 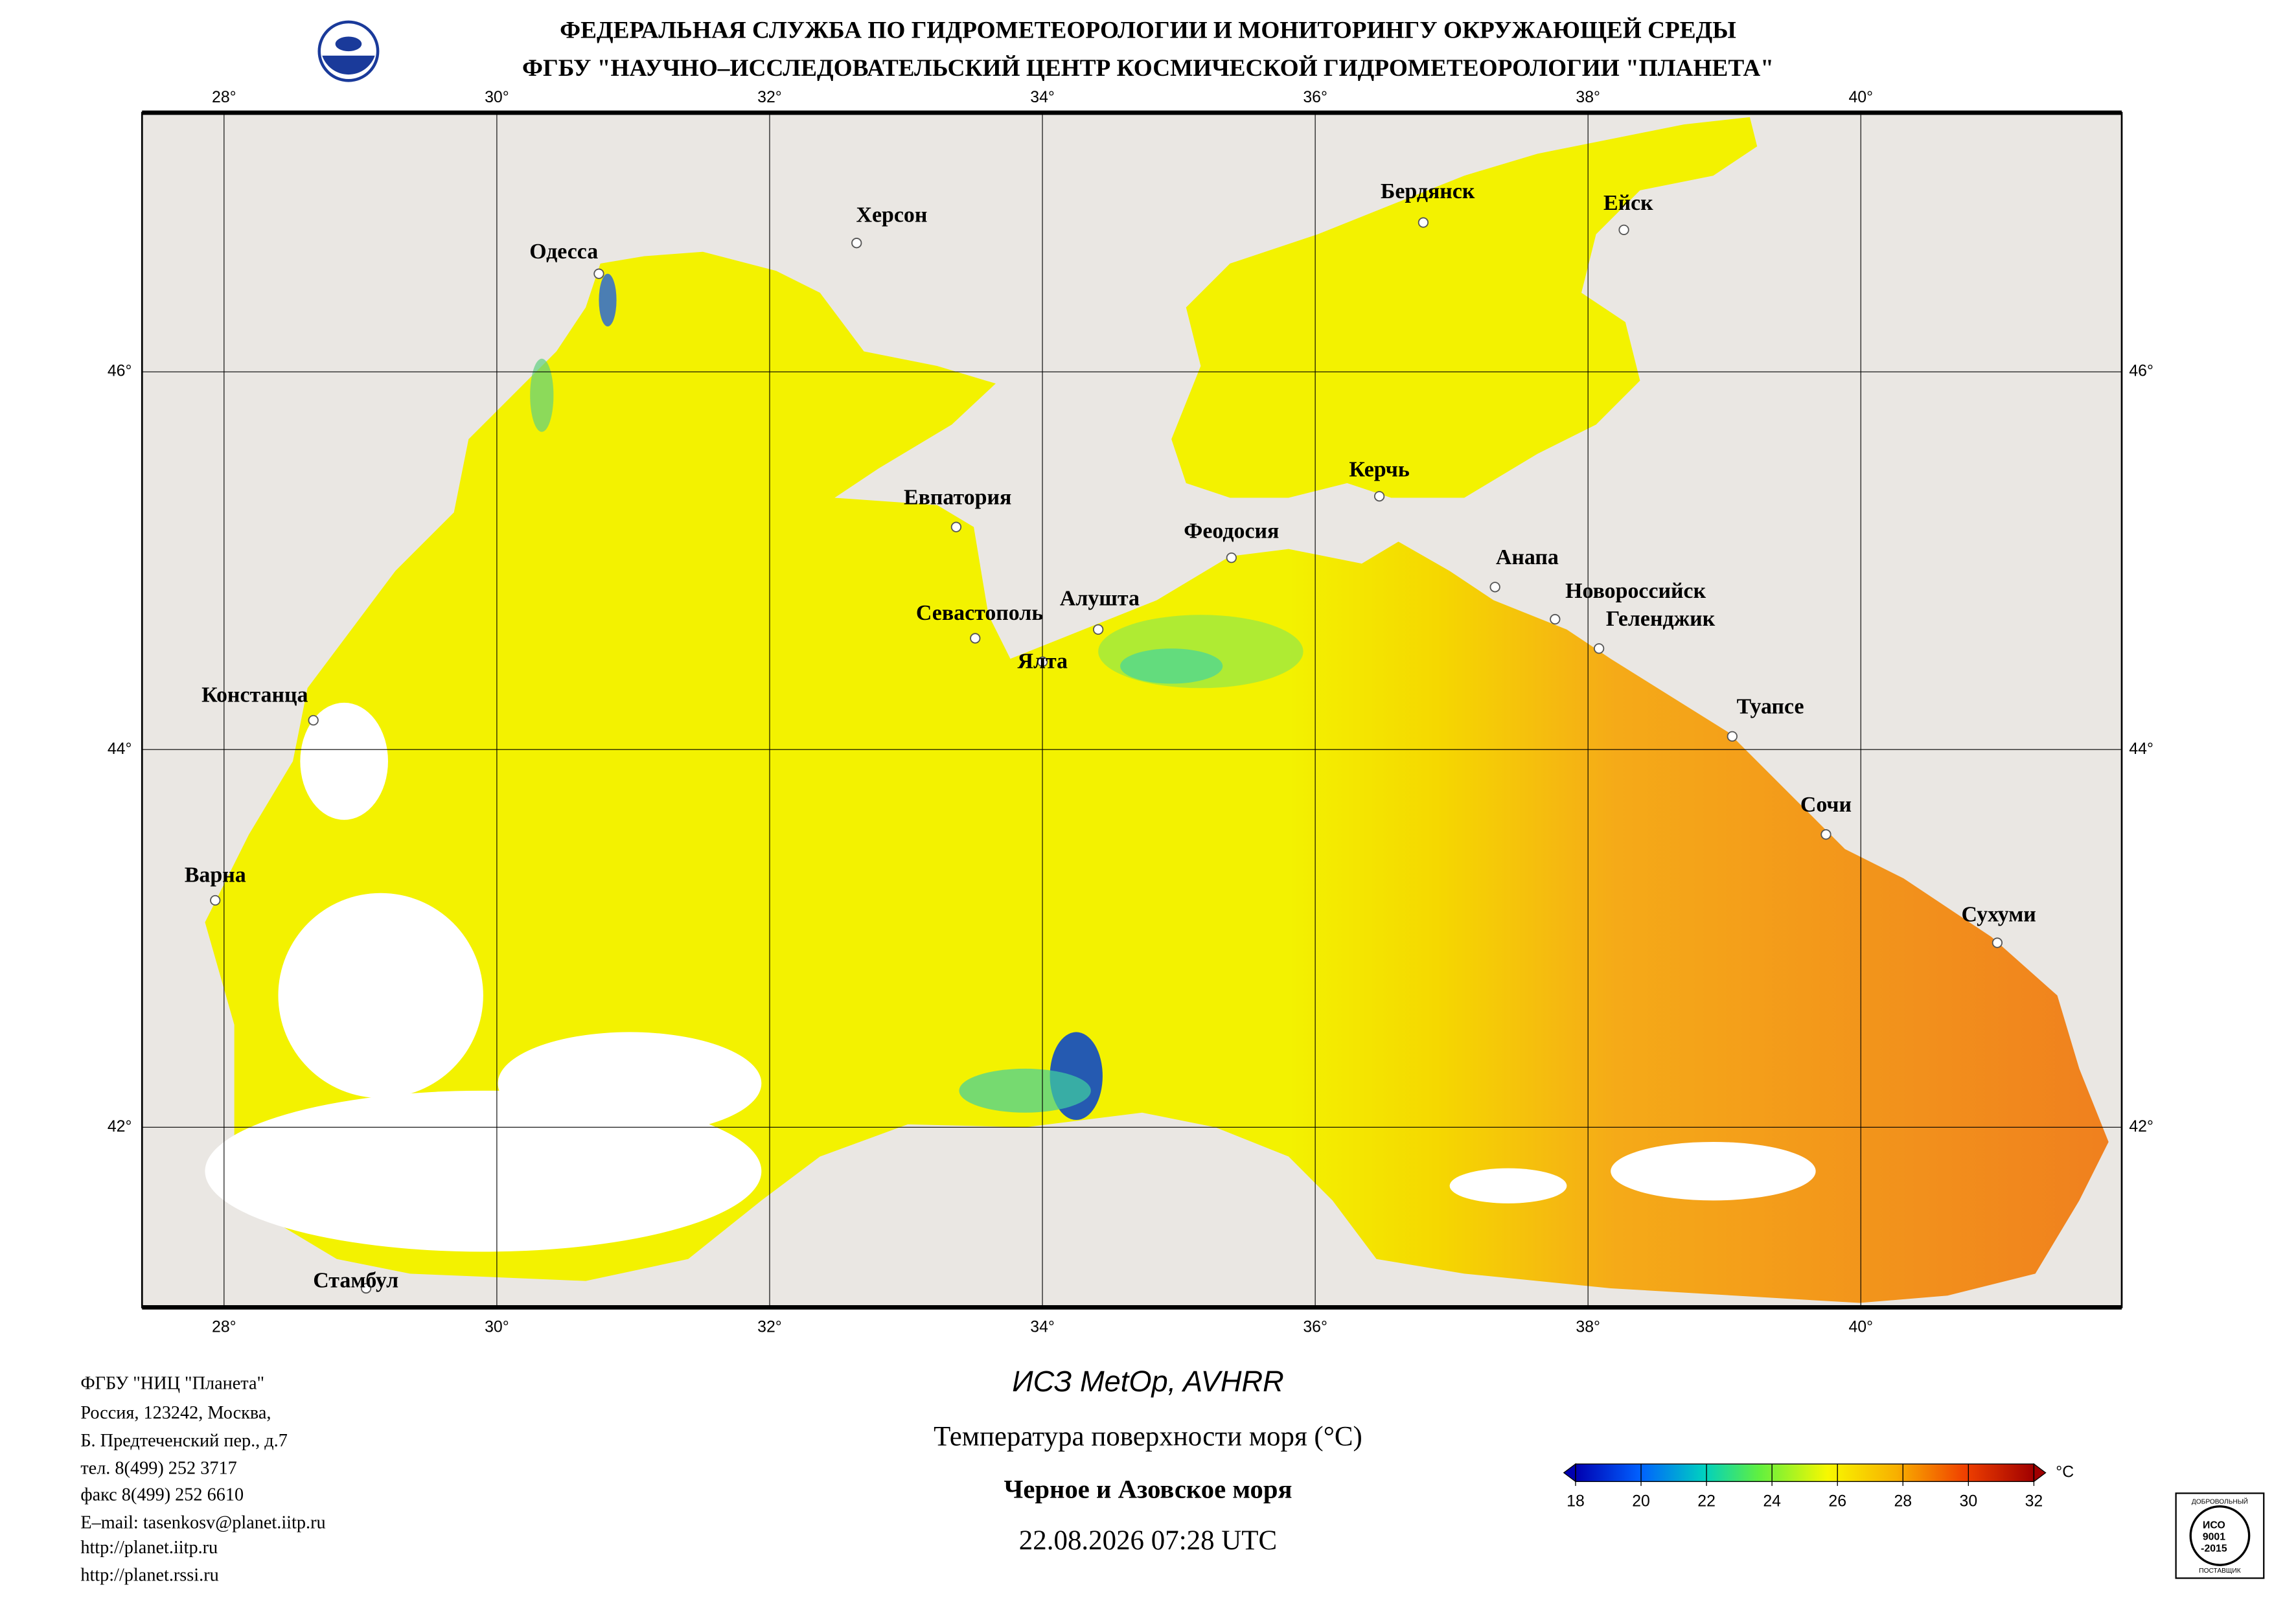 What do you see at coordinates (1998, 915) in the screenshot?
I see `city-label: Сухуми` at bounding box center [1998, 915].